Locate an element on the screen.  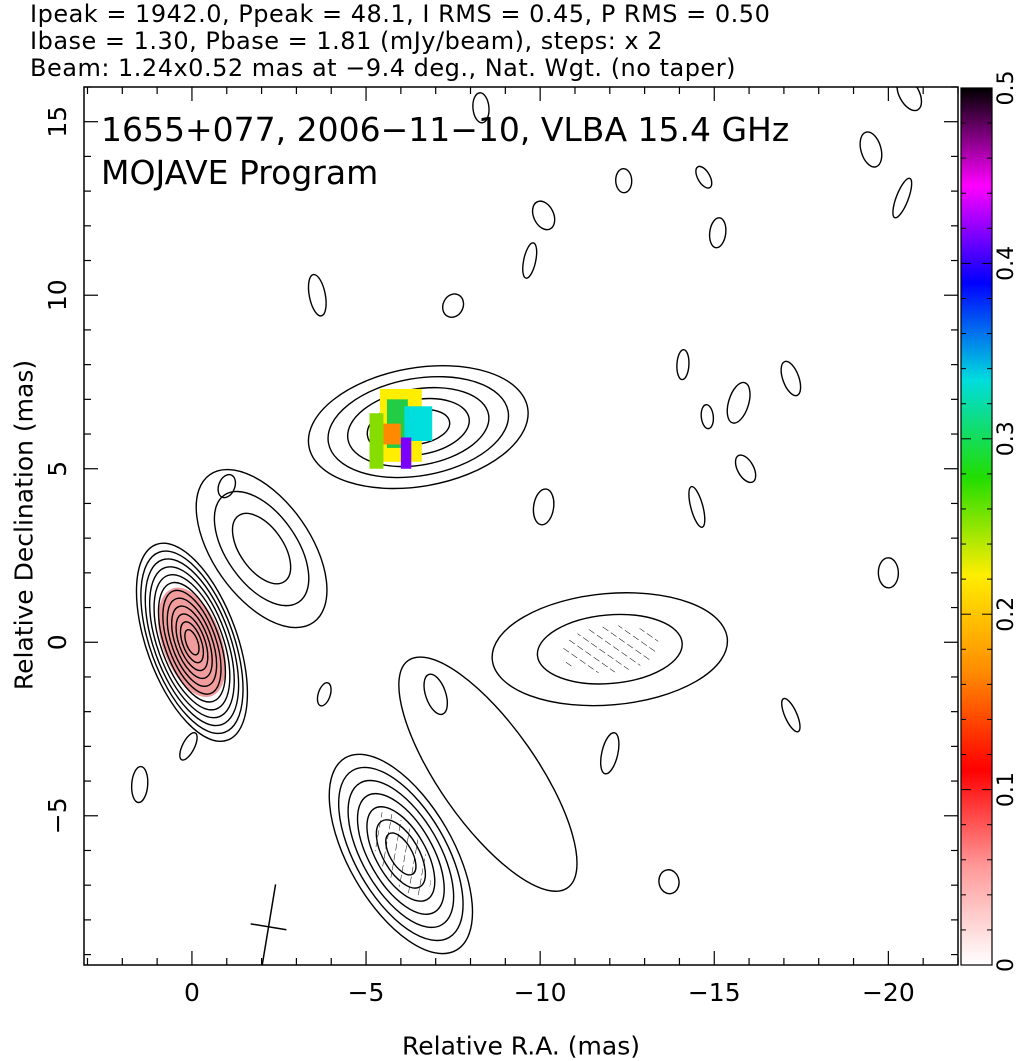
y-tick-label: −5 is located at coordinates (57, 815).